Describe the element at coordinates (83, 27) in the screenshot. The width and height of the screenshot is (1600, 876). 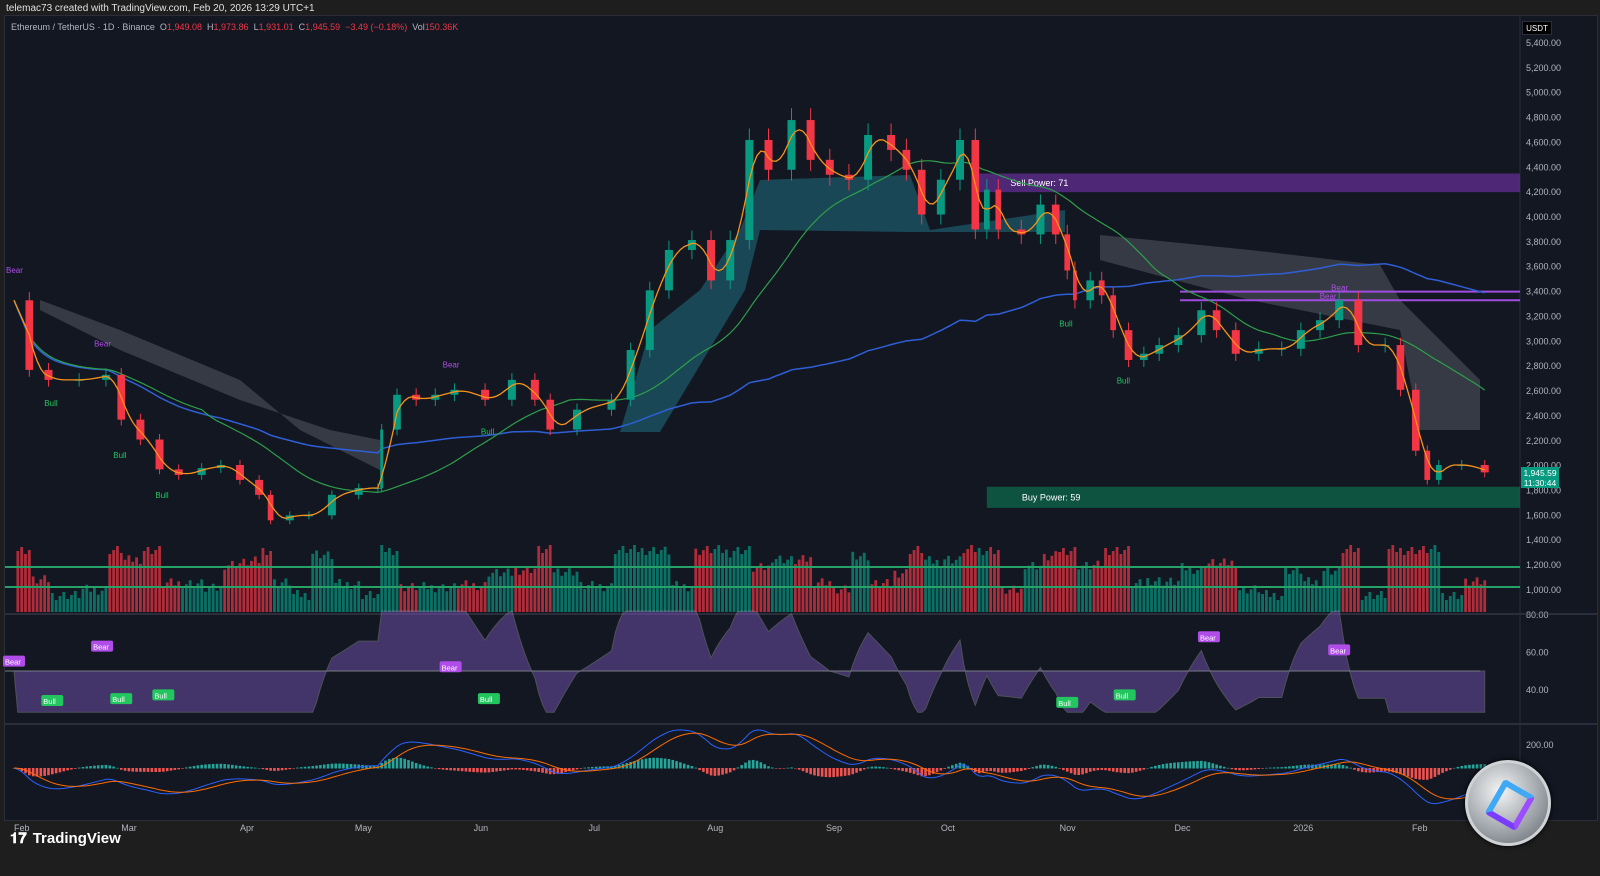
I see `symbol-name: Ethereum / TetherUS · 1D · Binance` at that location.